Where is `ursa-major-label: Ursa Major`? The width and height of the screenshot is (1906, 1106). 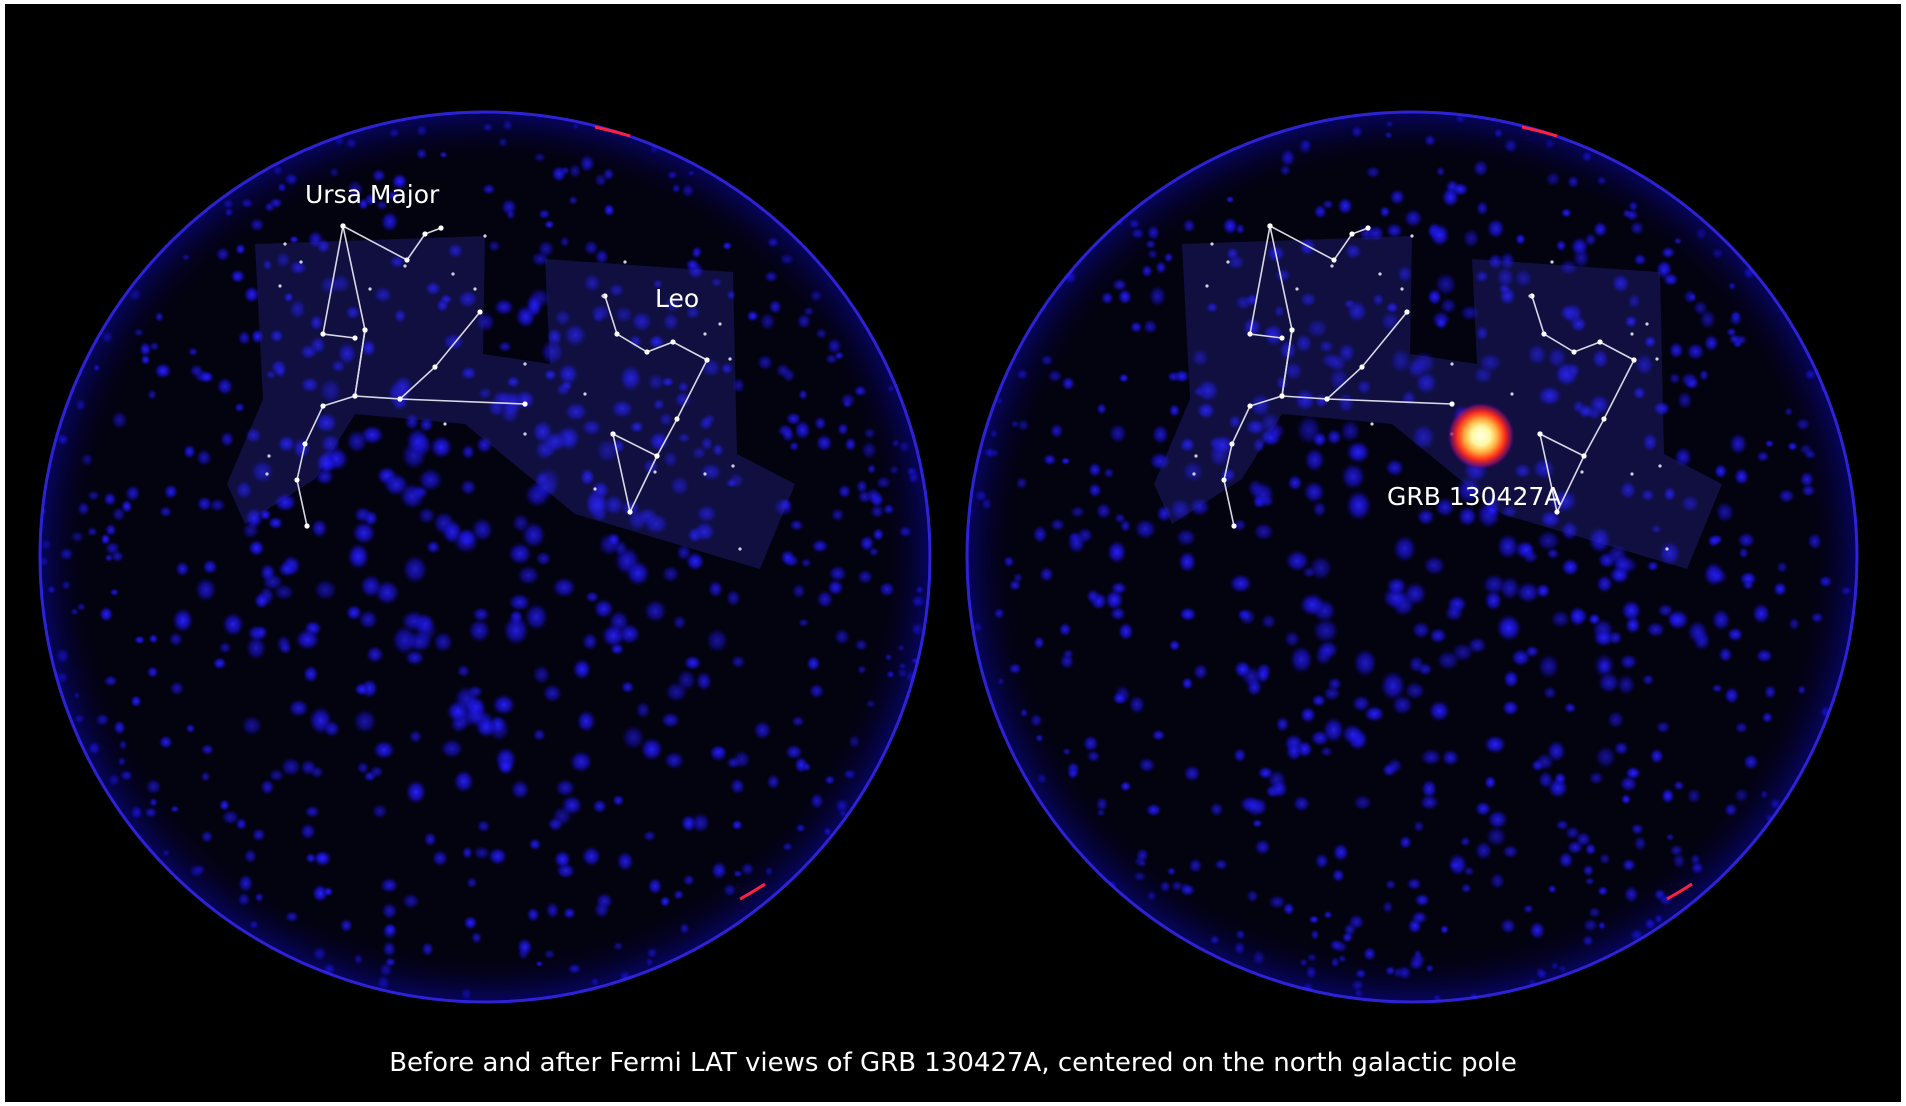
ursa-major-label: Ursa Major is located at coordinates (372, 194).